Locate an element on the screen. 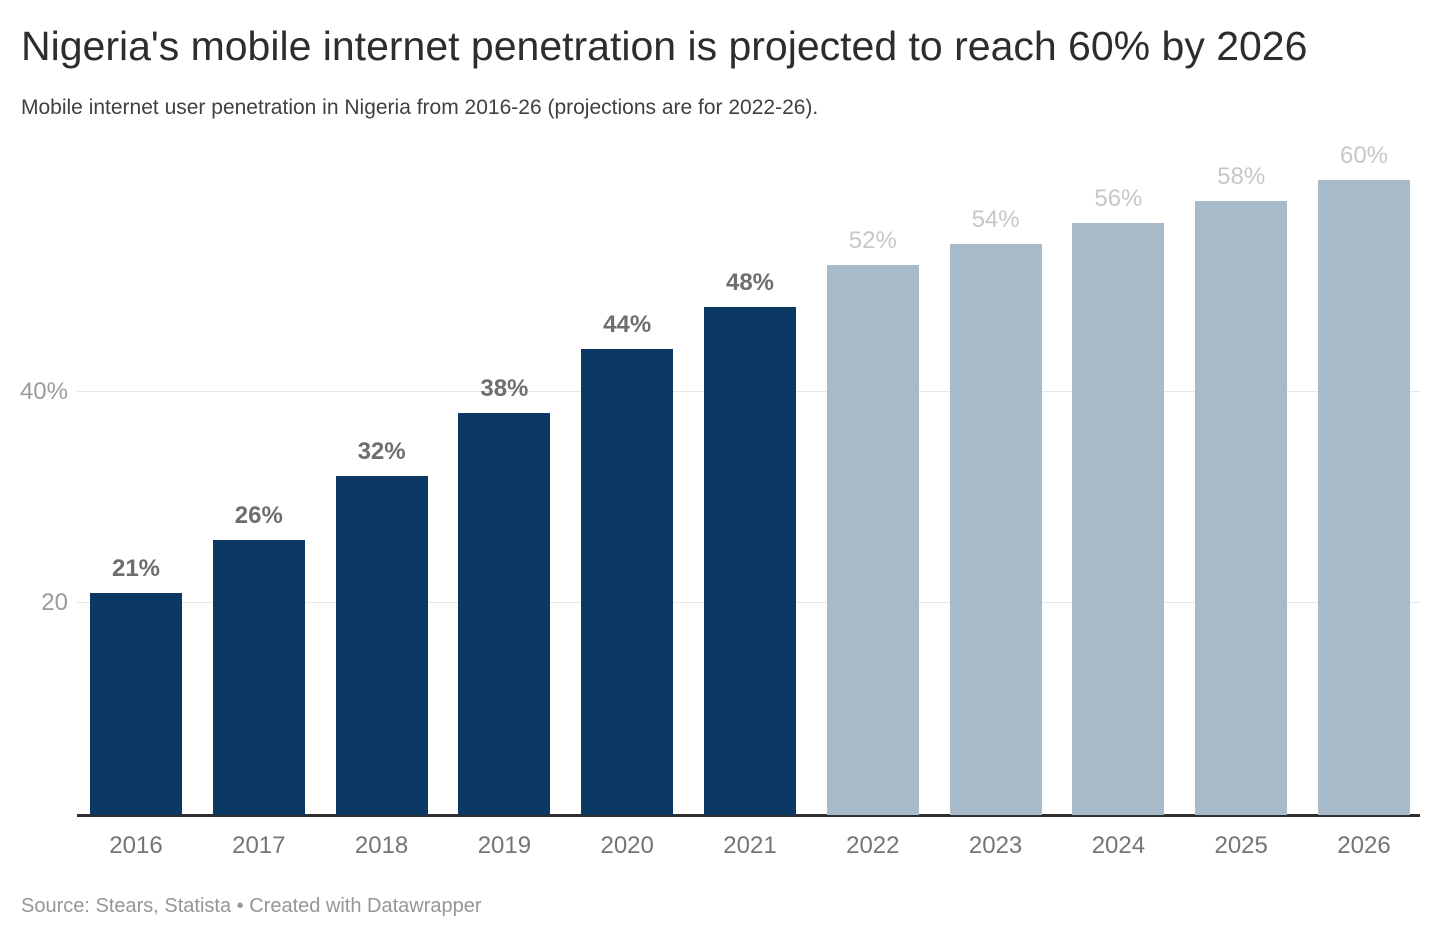 This screenshot has height=940, width=1440. x-tick-label-2026: 2026 is located at coordinates (1364, 845).